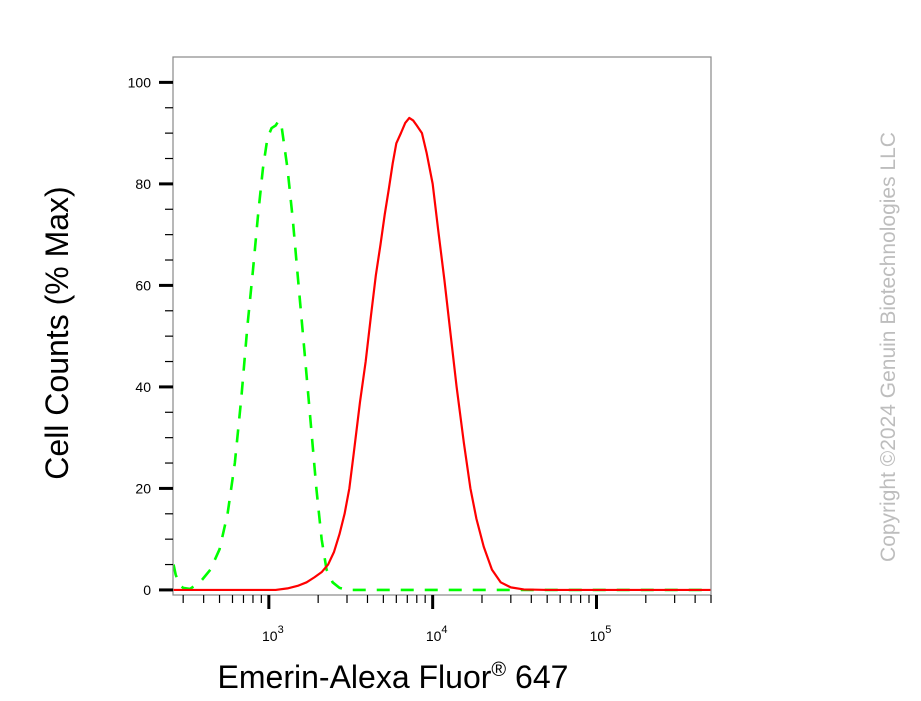 Image resolution: width=921 pixels, height=701 pixels. What do you see at coordinates (444, 630) in the screenshot?
I see `x-tick-label-exponent: 4` at bounding box center [444, 630].